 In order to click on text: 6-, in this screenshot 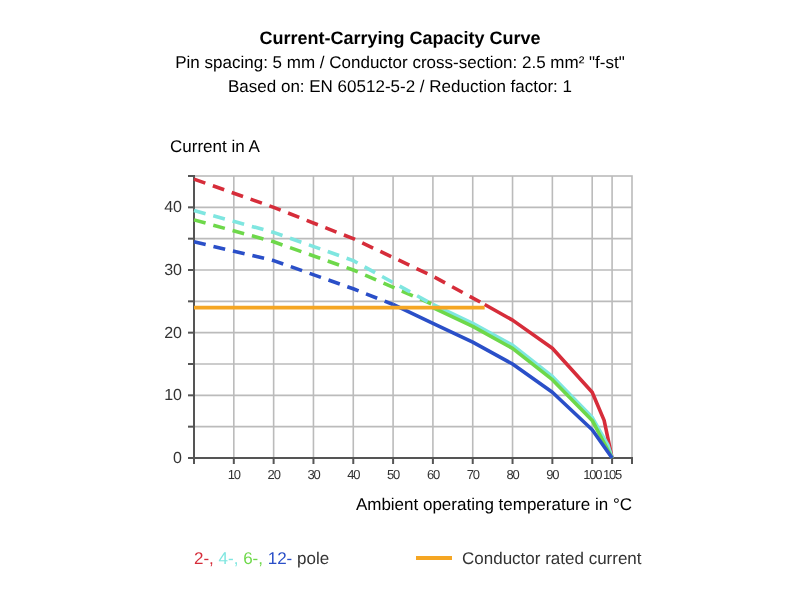, I will do `click(250, 558)`.